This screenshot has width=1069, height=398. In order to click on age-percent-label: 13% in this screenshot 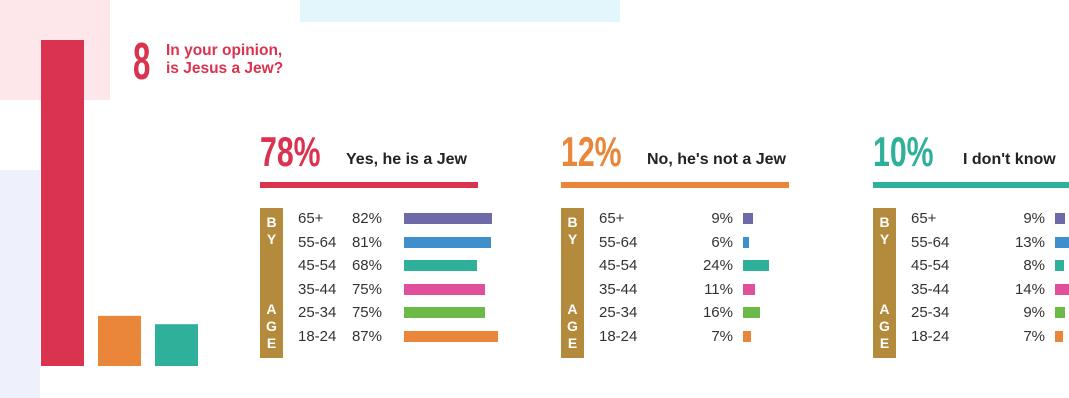, I will do `click(1029, 242)`.